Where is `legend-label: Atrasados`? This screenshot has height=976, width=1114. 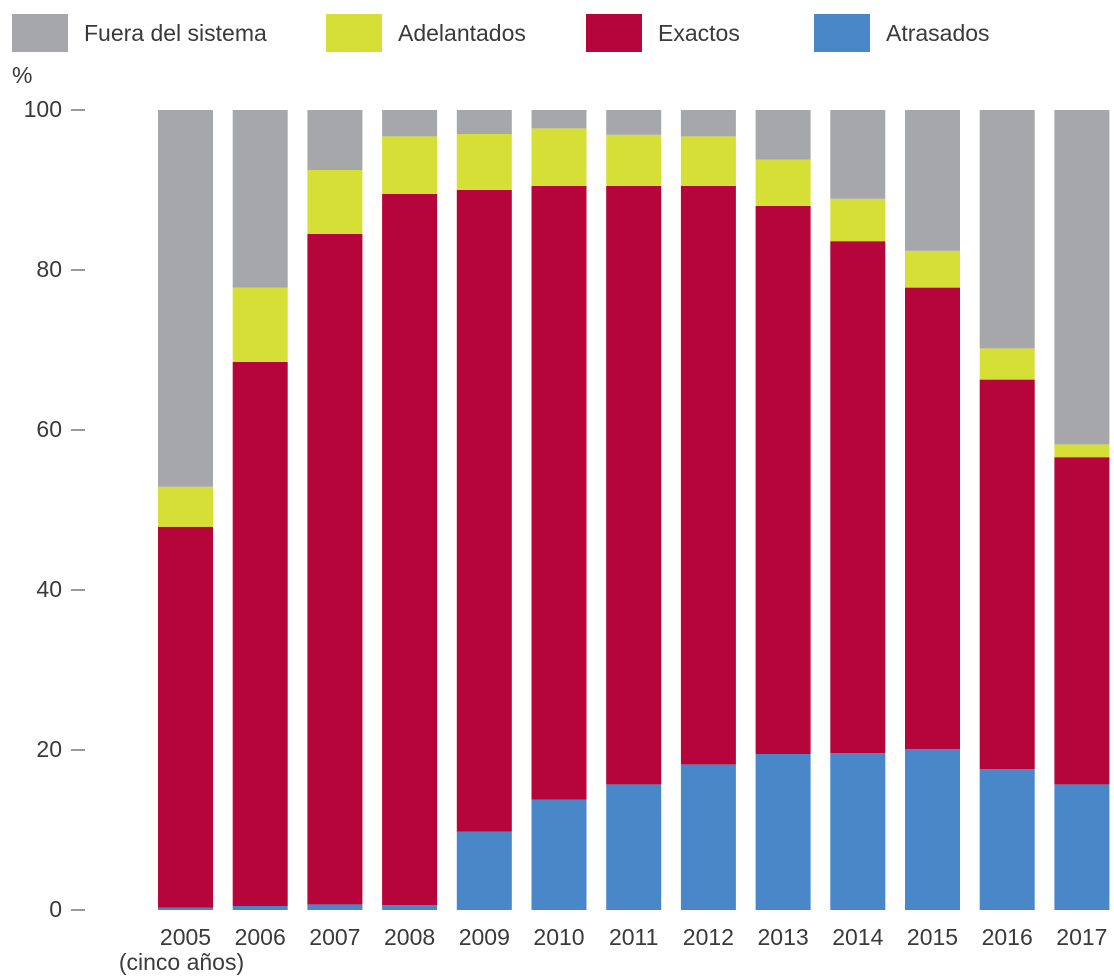
legend-label: Atrasados is located at coordinates (938, 32).